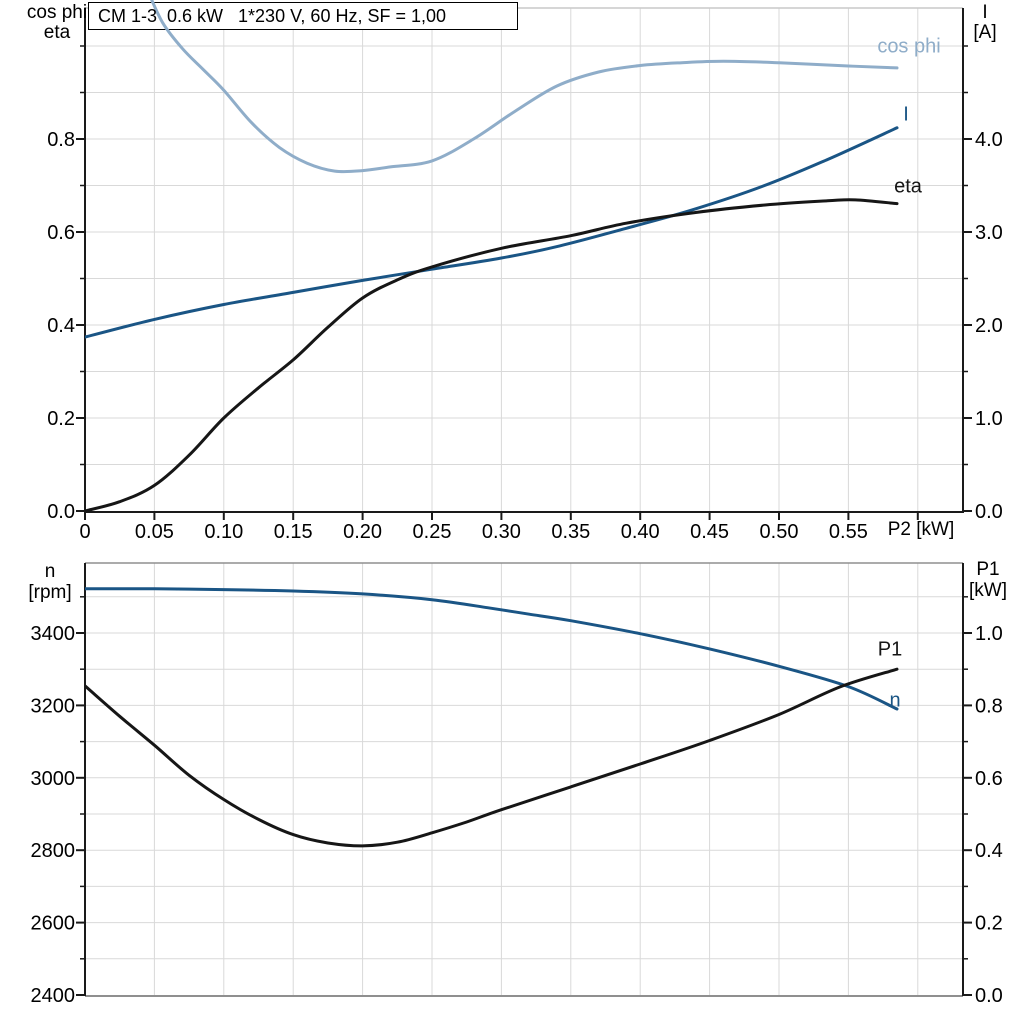  Describe the element at coordinates (524, 87) in the screenshot. I see `curve-cos-phi` at that location.